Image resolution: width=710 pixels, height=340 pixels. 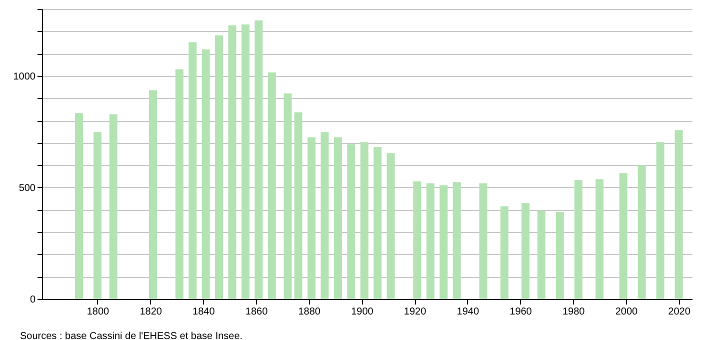 I want to click on x-tick-label: 1800, so click(x=98, y=312).